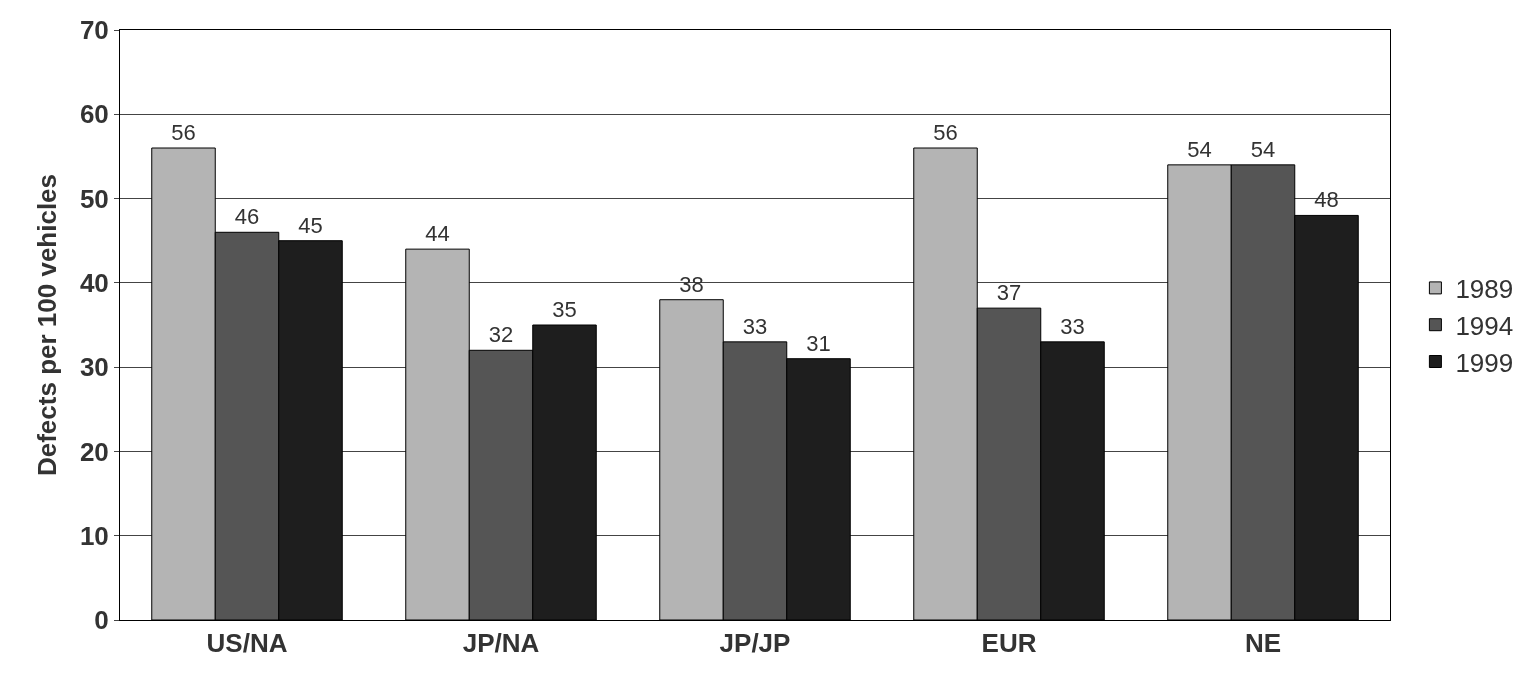 This screenshot has width=1540, height=700. I want to click on x-tick-label: NE, so click(1263, 643).